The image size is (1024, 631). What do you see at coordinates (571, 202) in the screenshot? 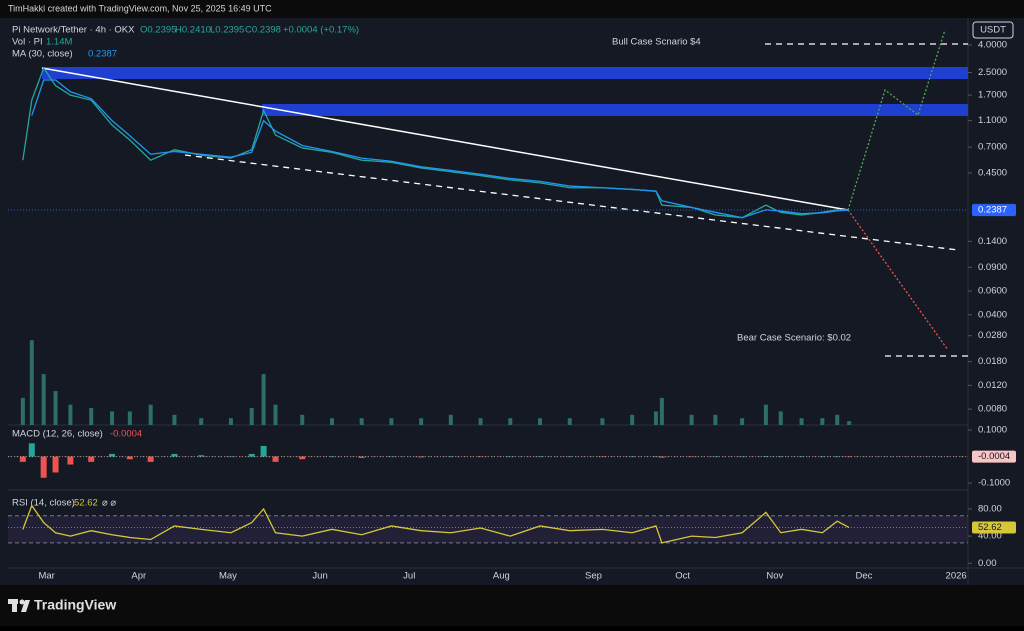
I see `support-line` at bounding box center [571, 202].